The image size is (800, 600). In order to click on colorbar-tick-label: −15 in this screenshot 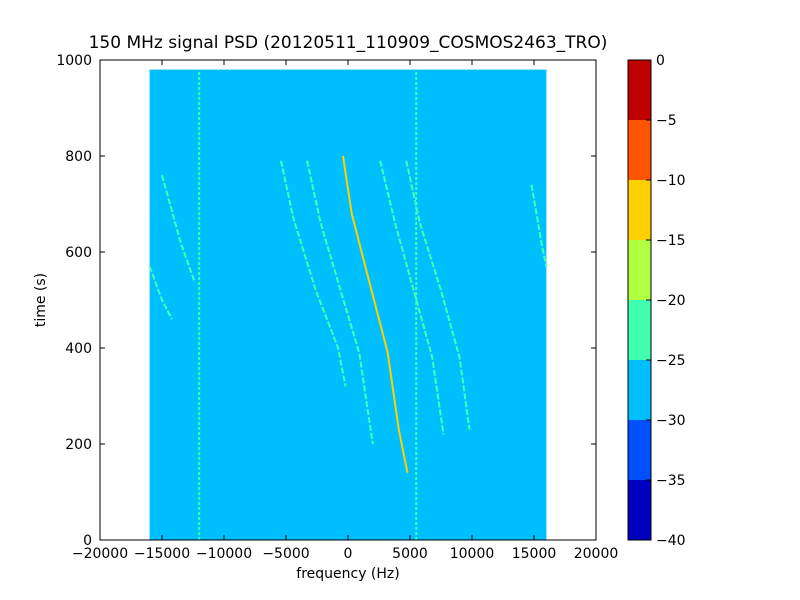, I will do `click(671, 241)`.